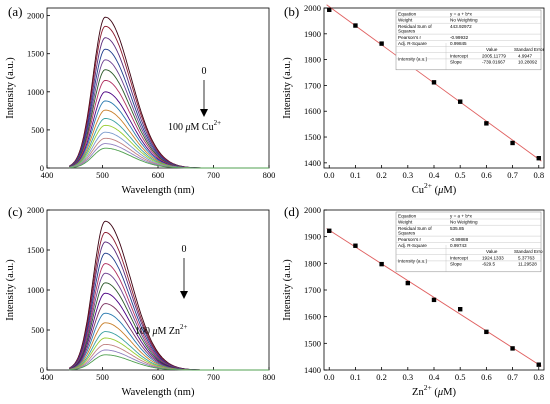  I want to click on x-tick-label-c: 700, so click(213, 377).